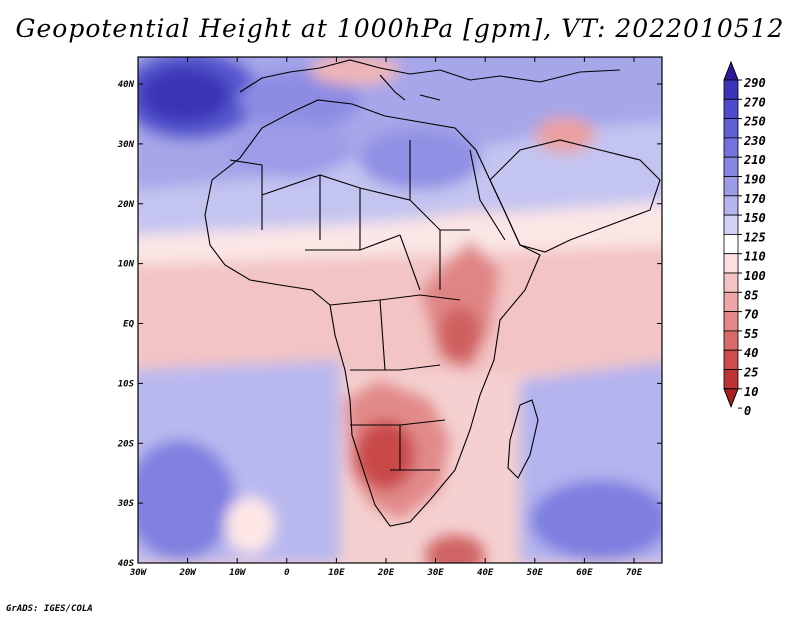 This screenshot has width=800, height=618. I want to click on colorbar-top-arrow, so click(731, 70).